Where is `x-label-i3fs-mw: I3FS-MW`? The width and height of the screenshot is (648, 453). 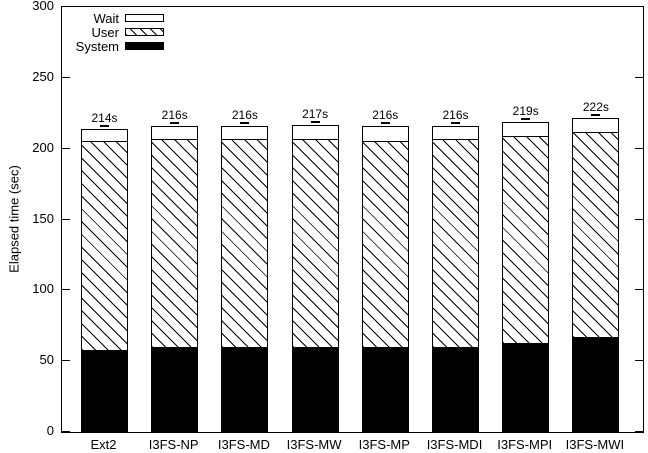 x-label-i3fs-mw: I3FS-MW is located at coordinates (314, 444).